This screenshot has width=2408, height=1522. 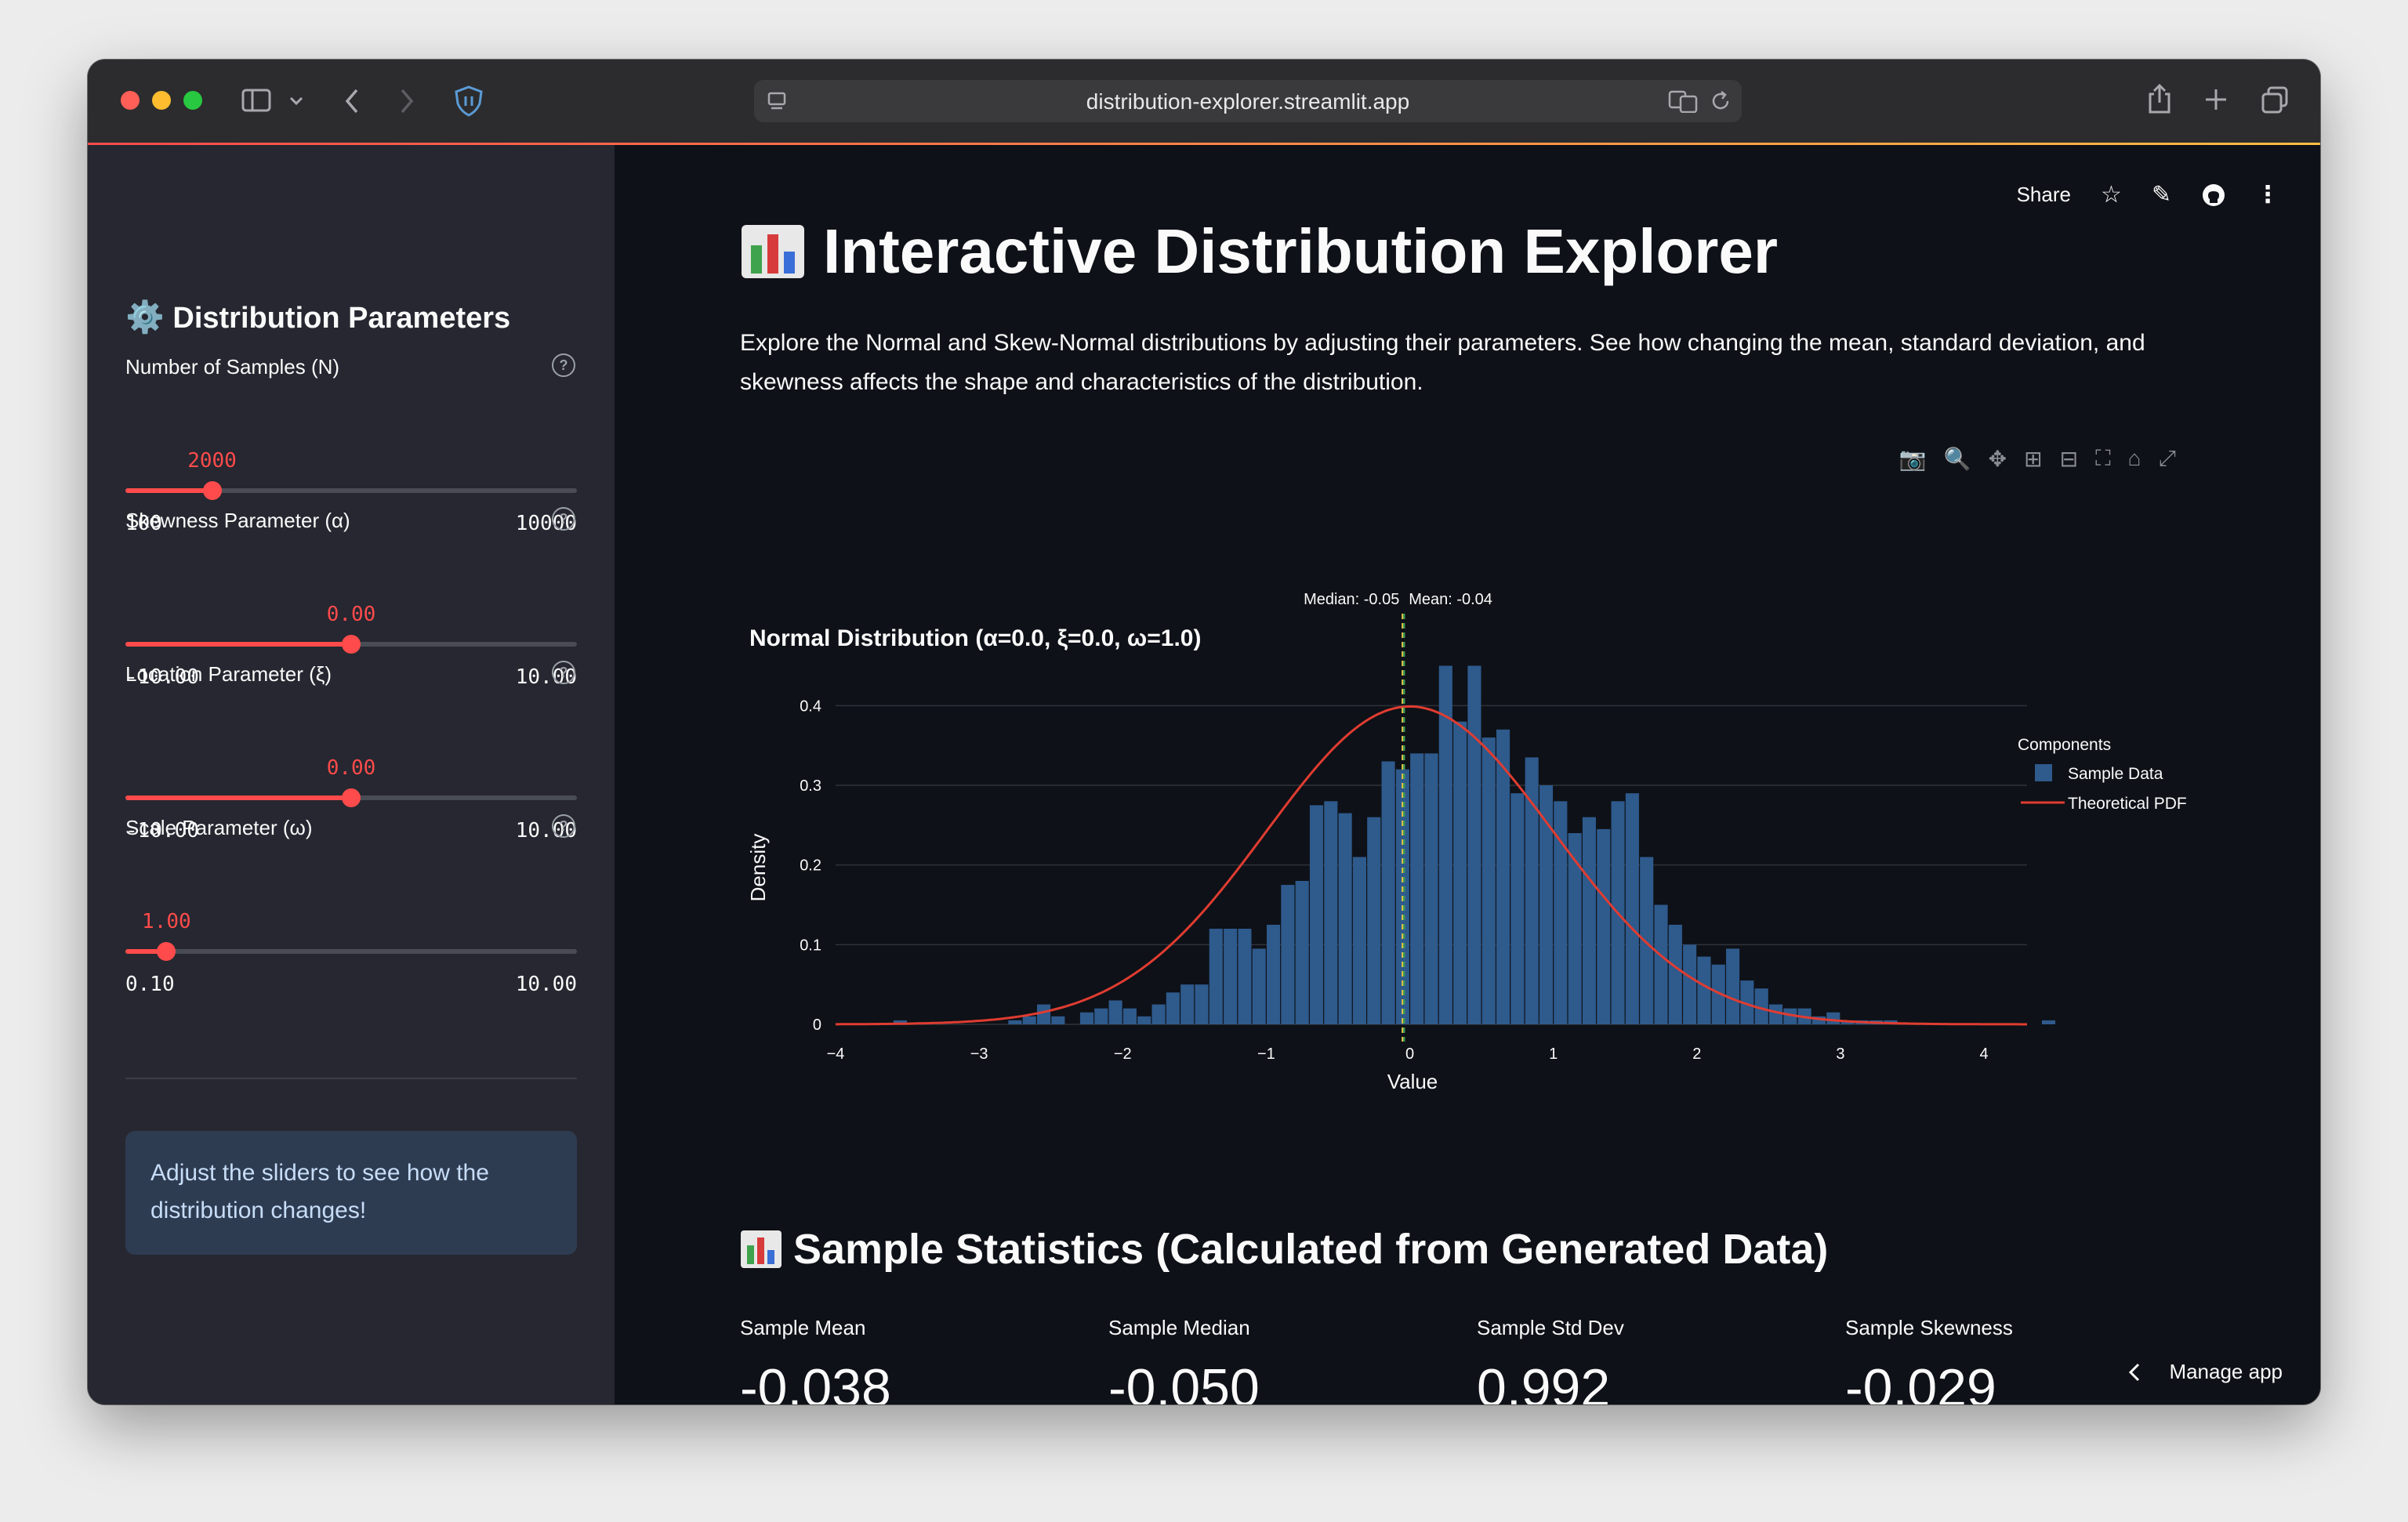 I want to click on zoom-out-icon: ⊟, so click(x=2069, y=459).